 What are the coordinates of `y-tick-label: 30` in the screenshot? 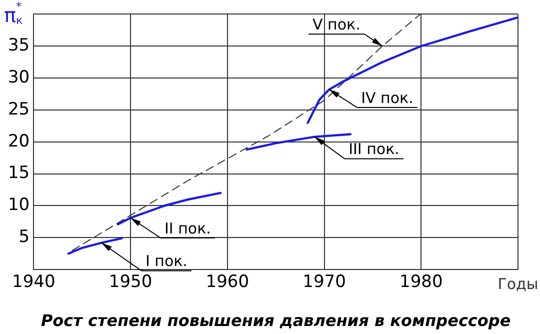 It's located at (19, 77).